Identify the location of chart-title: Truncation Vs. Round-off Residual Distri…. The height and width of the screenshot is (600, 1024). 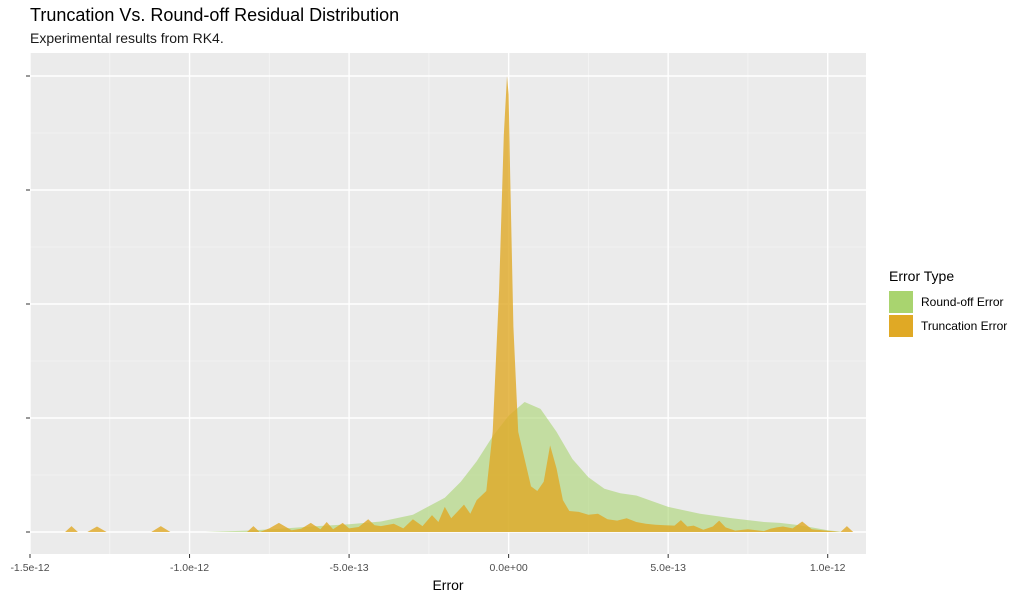
(215, 15).